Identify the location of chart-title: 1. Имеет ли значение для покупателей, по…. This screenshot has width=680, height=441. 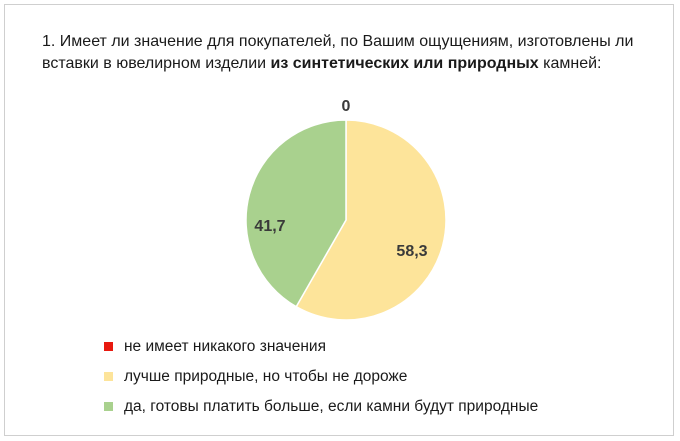
(352, 53).